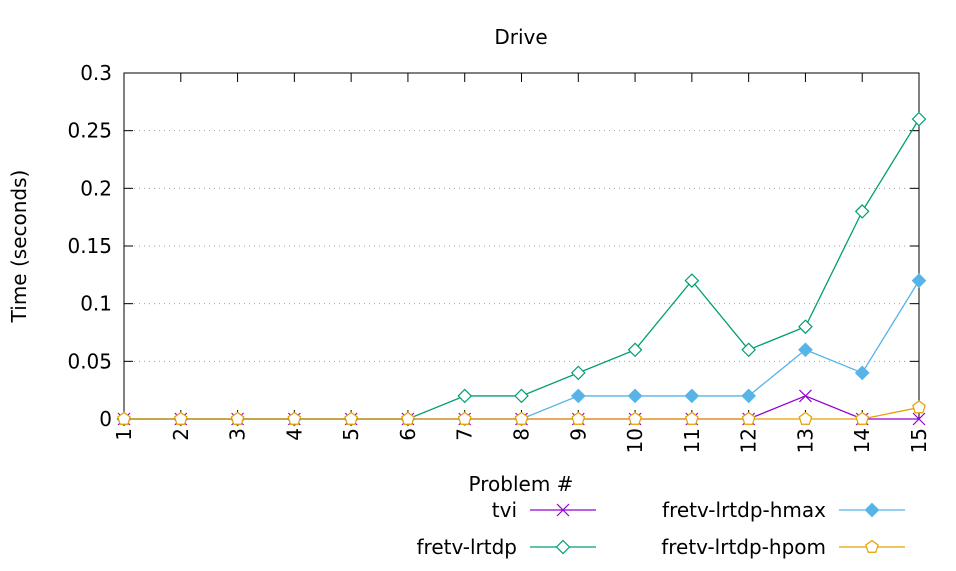 The width and height of the screenshot is (956, 571). I want to click on y-axis-label: Time (seconds), so click(19, 247).